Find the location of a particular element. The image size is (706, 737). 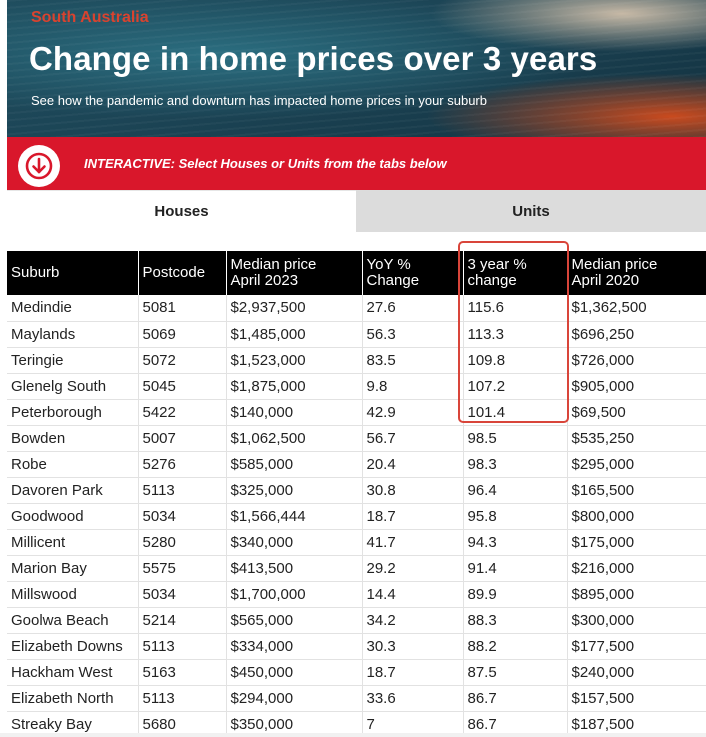

property-type-tabs: Houses Units is located at coordinates (356, 211).